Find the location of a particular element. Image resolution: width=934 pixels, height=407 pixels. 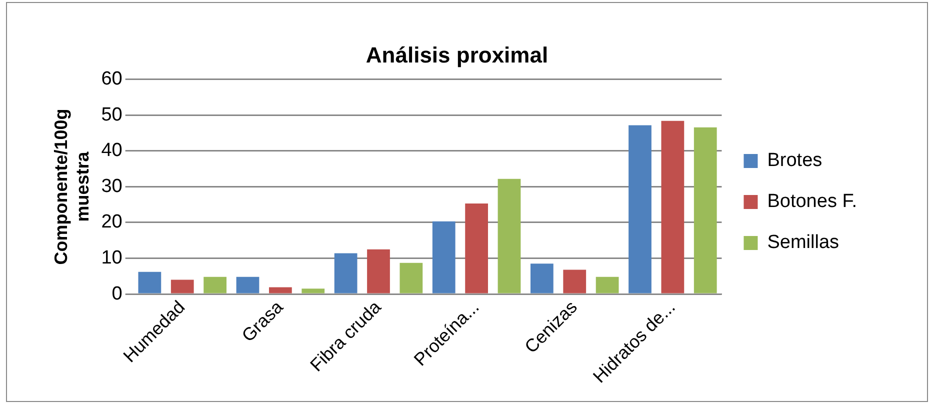

legend-label: Semillas is located at coordinates (803, 243).